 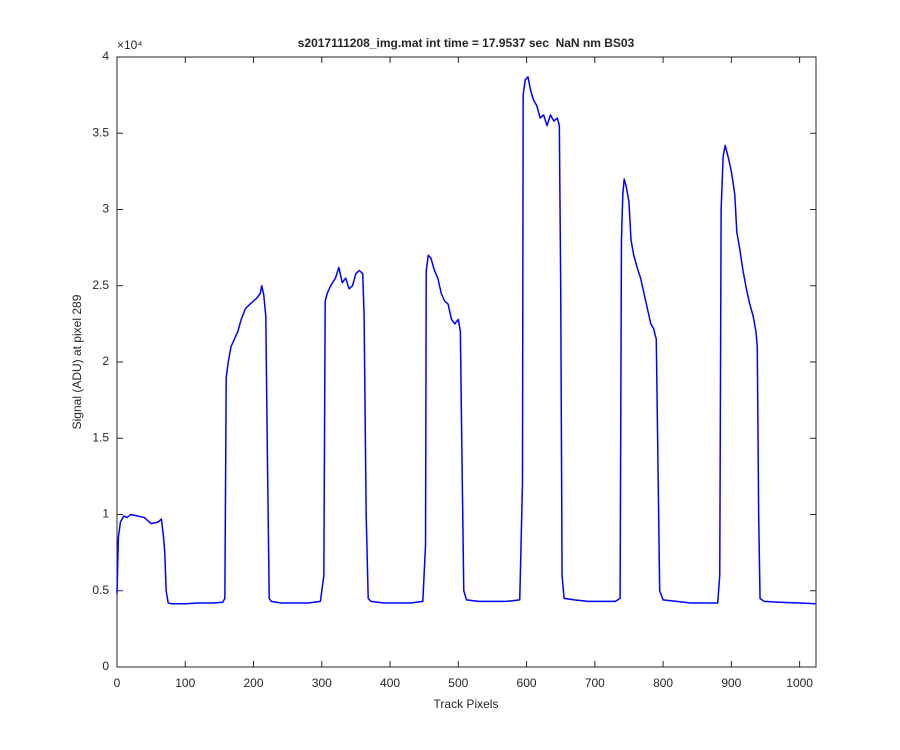 What do you see at coordinates (185, 683) in the screenshot?
I see `x-tick-label: 100` at bounding box center [185, 683].